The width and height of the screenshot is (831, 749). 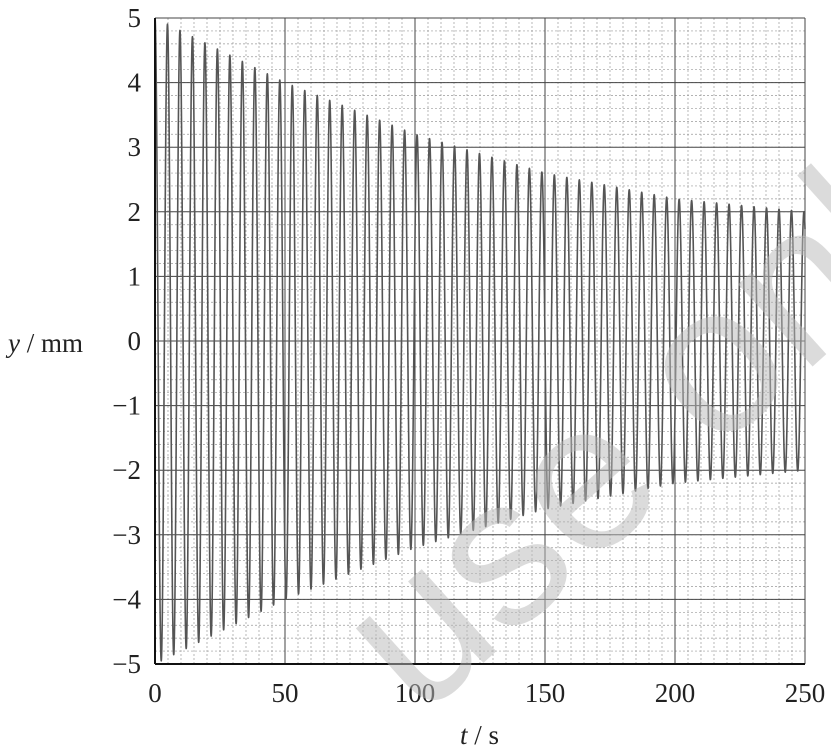 What do you see at coordinates (55, 343) in the screenshot?
I see `y-axis-unit: / mm` at bounding box center [55, 343].